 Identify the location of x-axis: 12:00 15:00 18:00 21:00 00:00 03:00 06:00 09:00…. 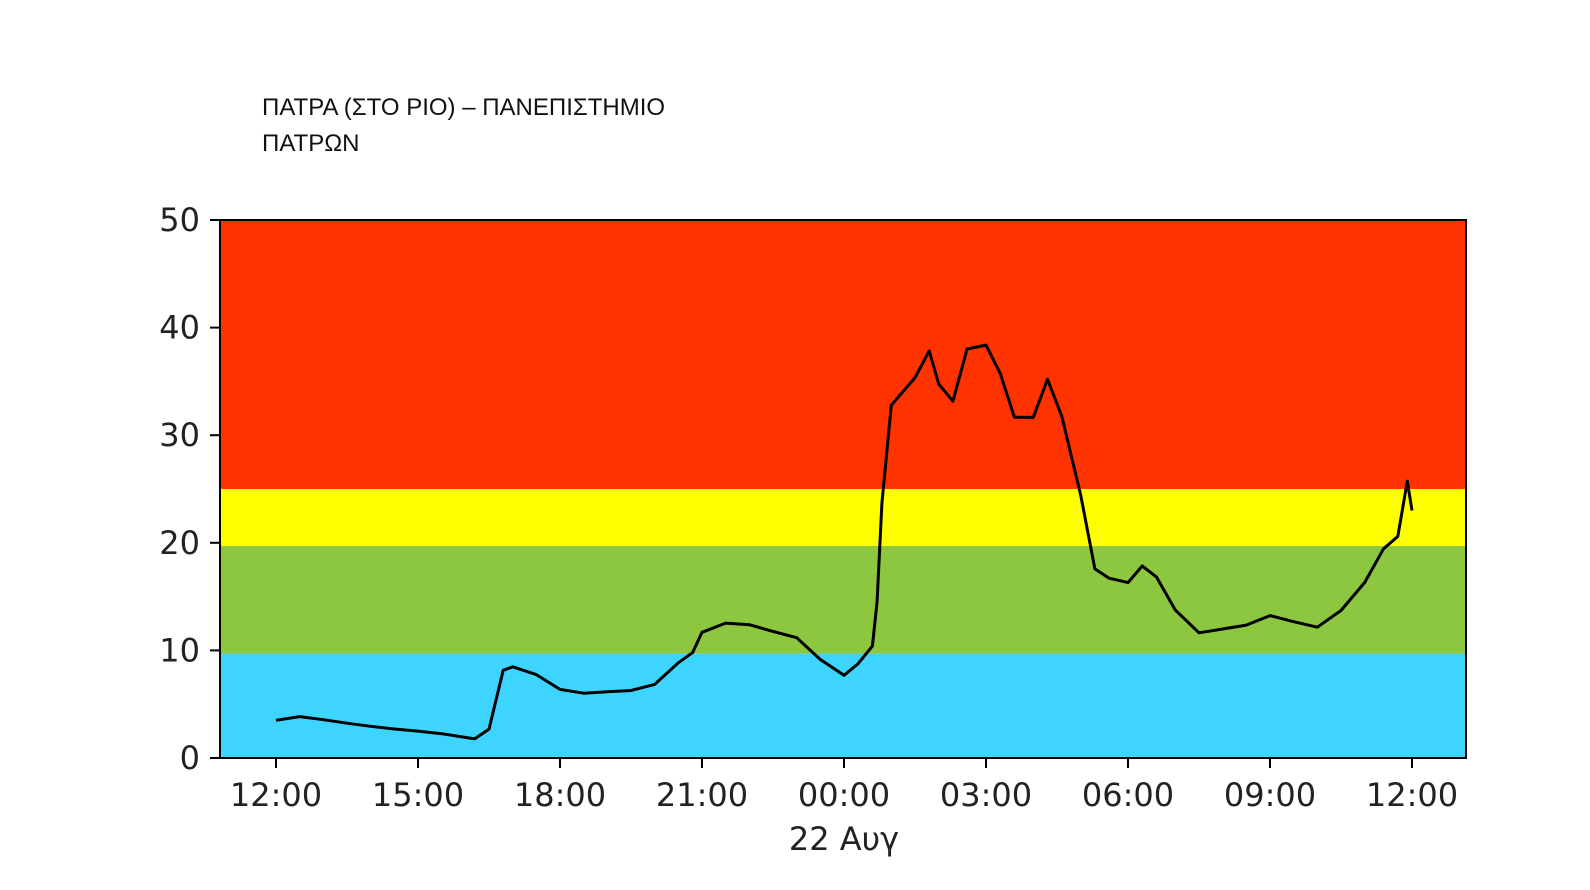
(844, 786).